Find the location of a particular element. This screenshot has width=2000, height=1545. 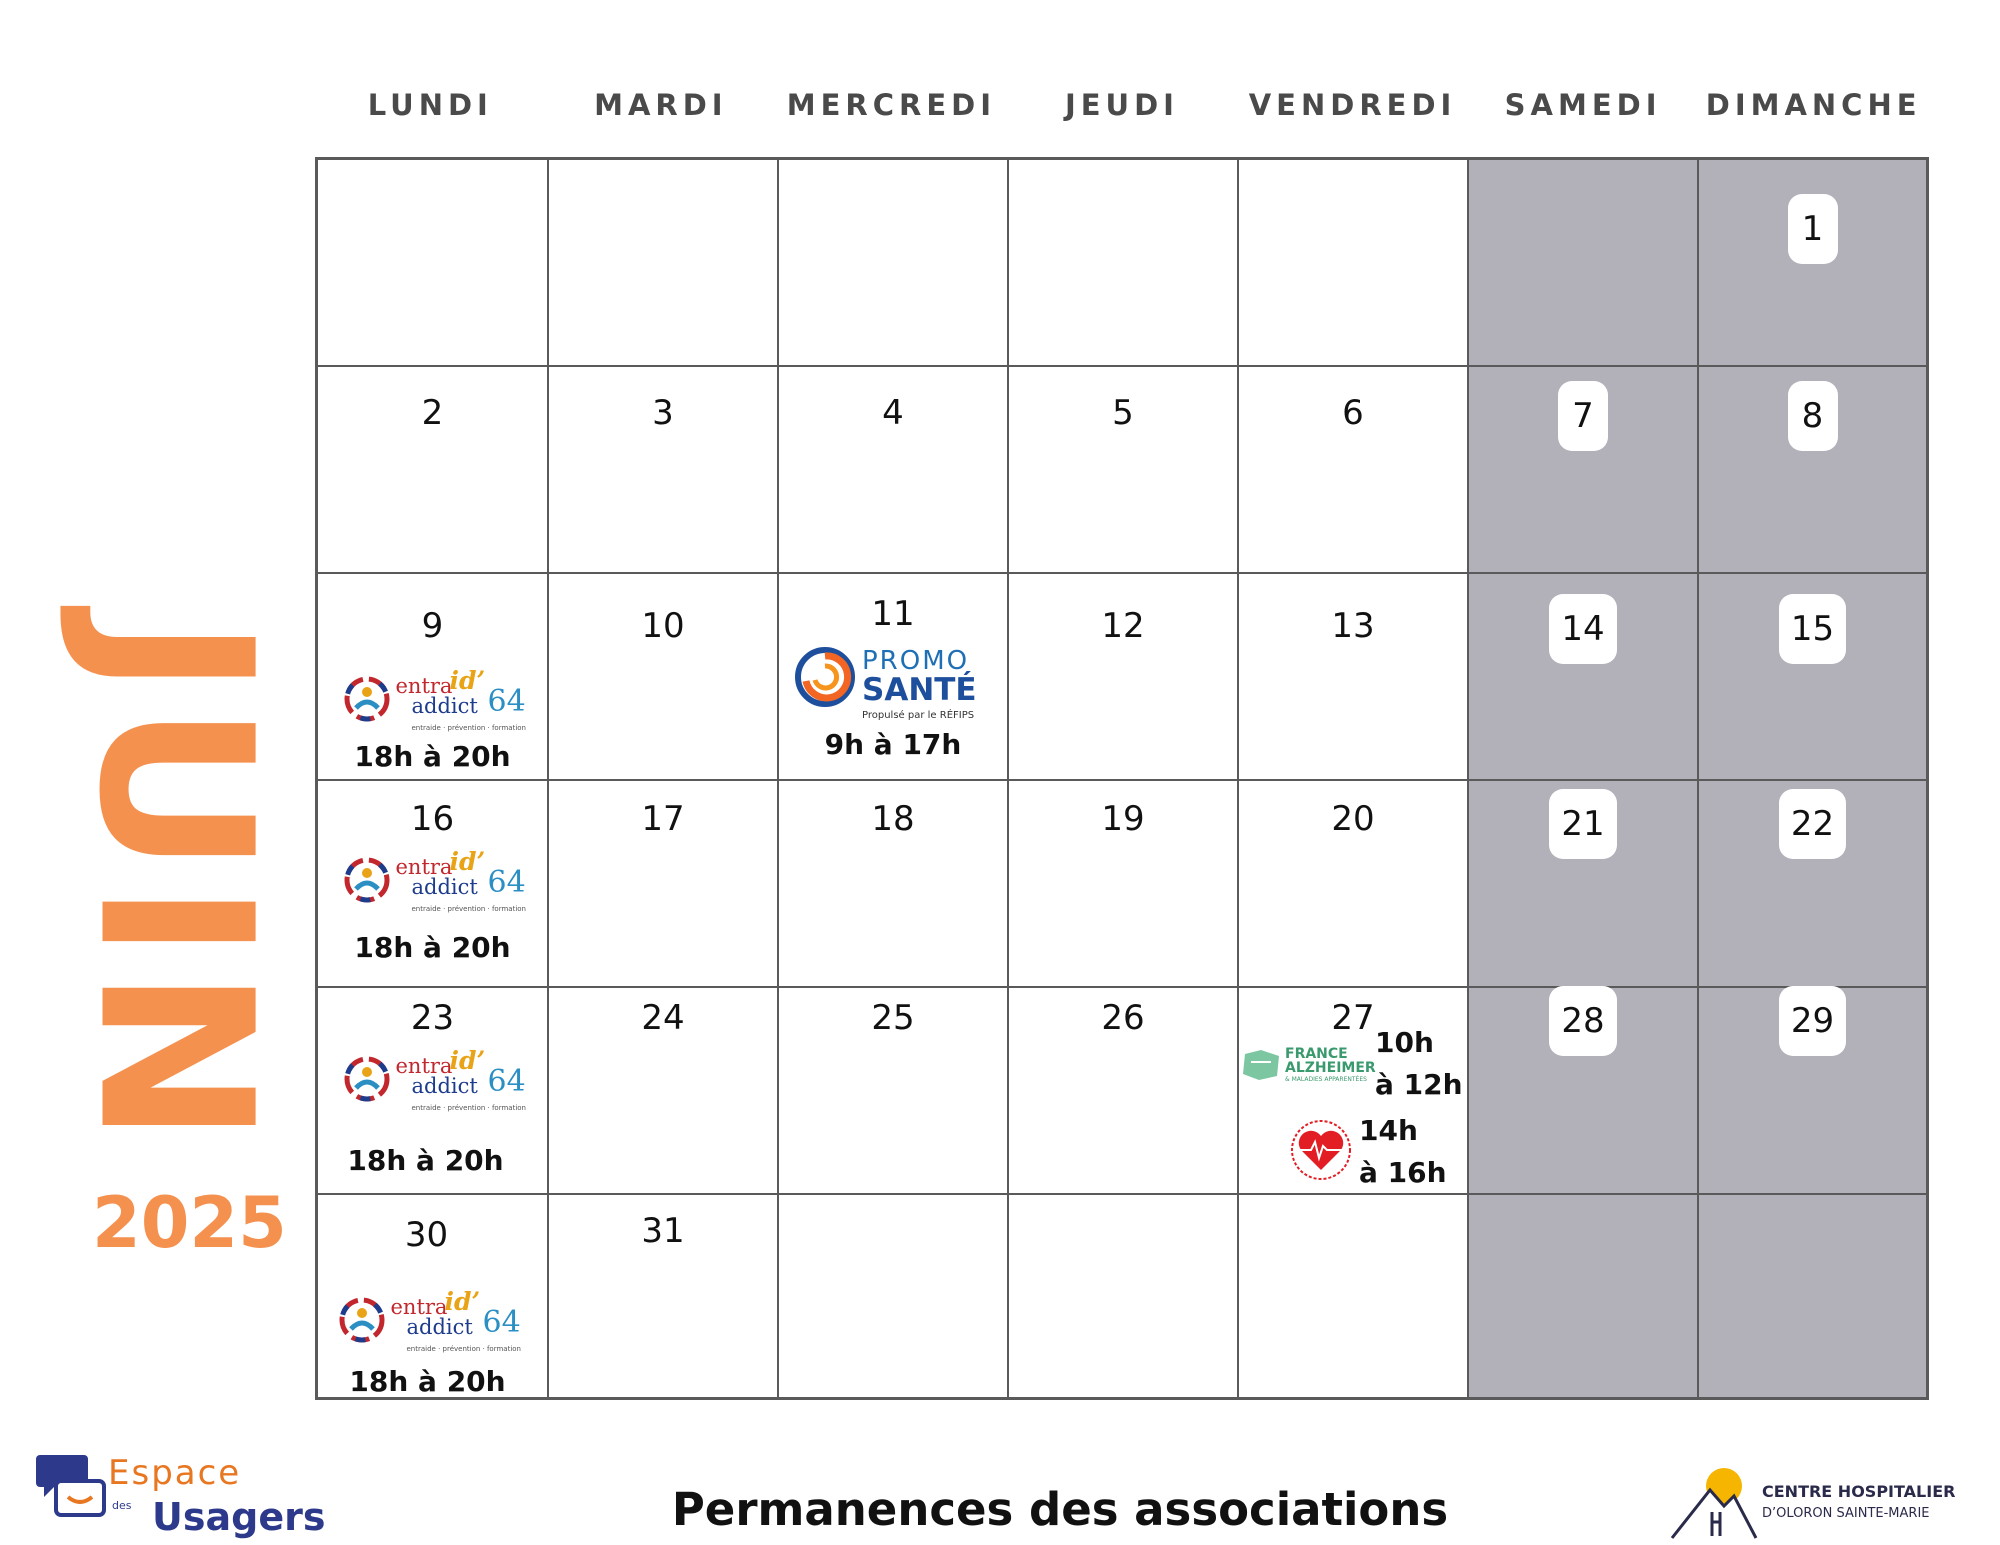

day-number: 25 is located at coordinates (893, 1018).